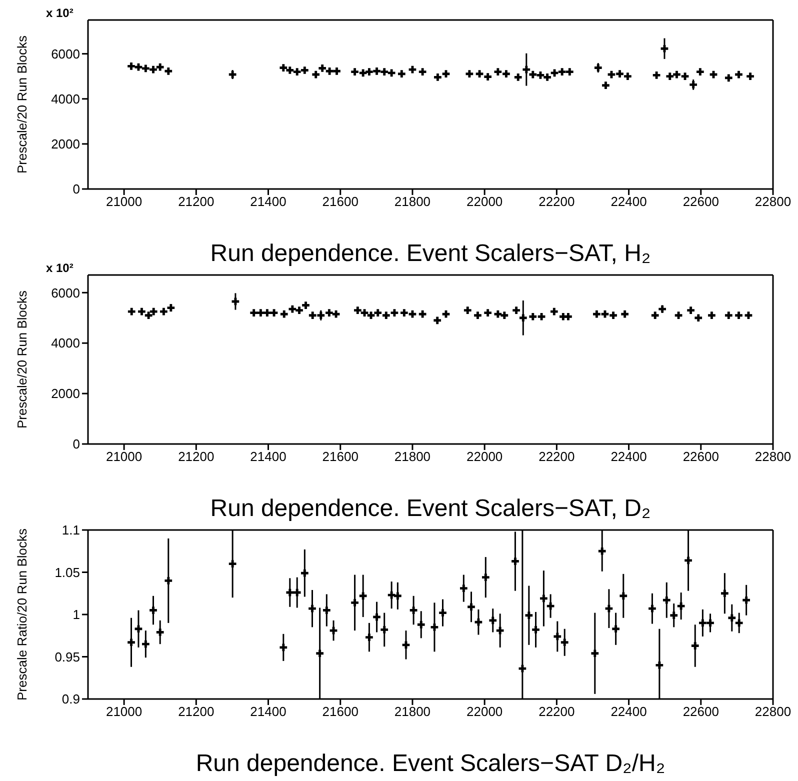 Image resolution: width=798 pixels, height=781 pixels. I want to click on y-tick-label: 1.05, so click(67, 572).